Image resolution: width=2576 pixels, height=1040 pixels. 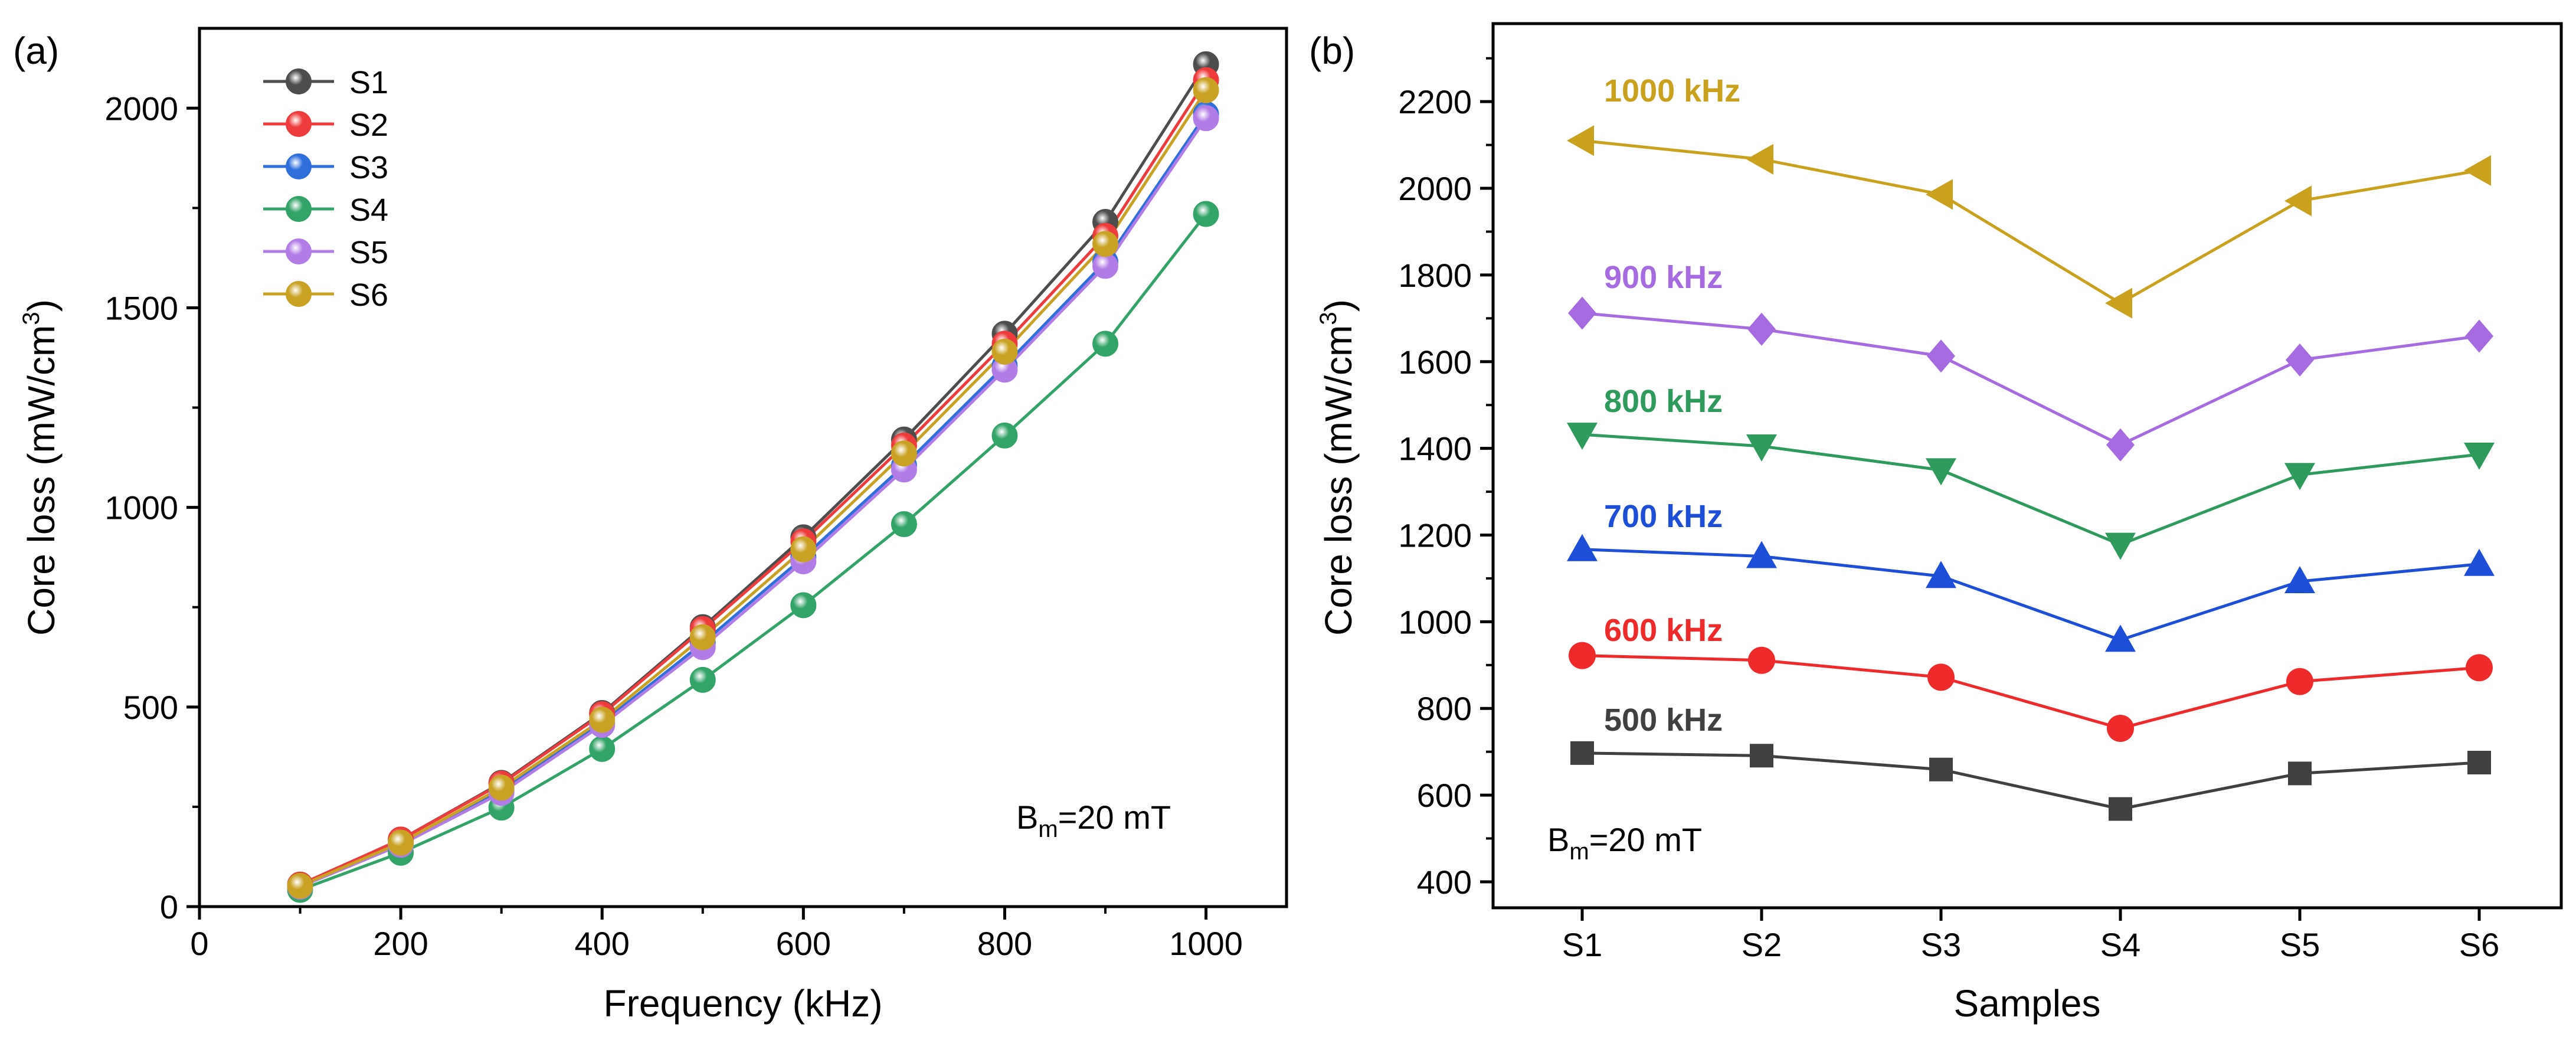 What do you see at coordinates (2300, 944) in the screenshot?
I see `panel-b-x-tick-label: S5` at bounding box center [2300, 944].